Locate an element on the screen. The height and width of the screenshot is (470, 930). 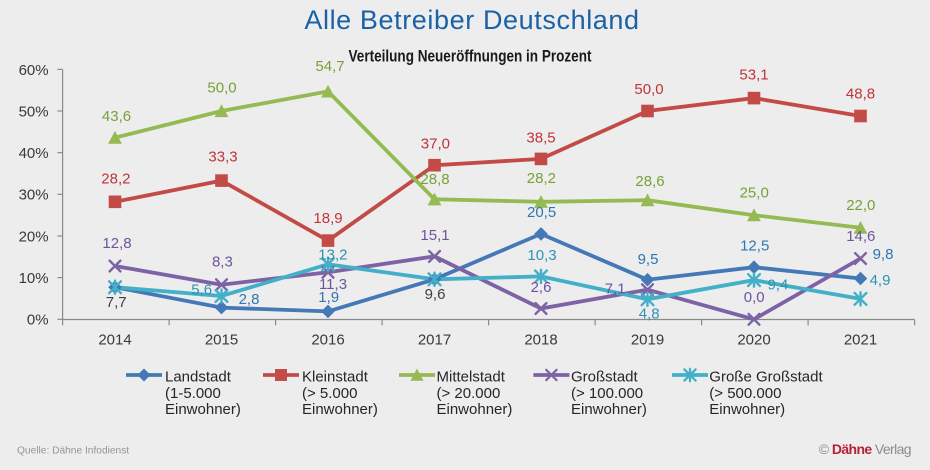
svg-text: 22,0 is located at coordinates (860, 205).